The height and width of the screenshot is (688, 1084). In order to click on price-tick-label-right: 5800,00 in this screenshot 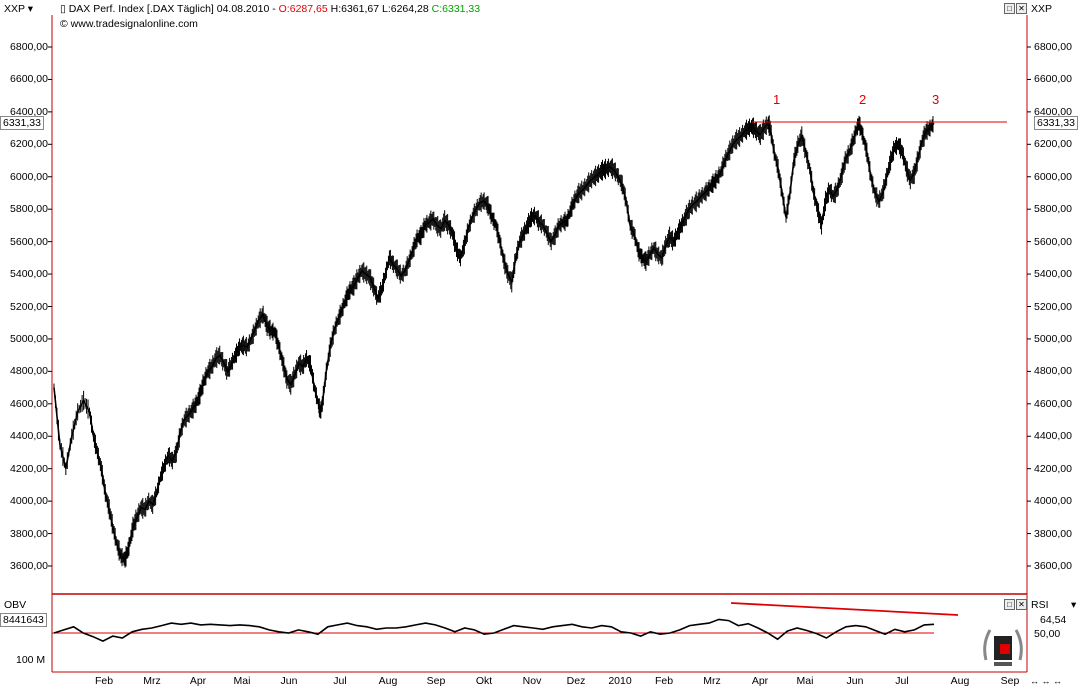, I will do `click(1053, 209)`.